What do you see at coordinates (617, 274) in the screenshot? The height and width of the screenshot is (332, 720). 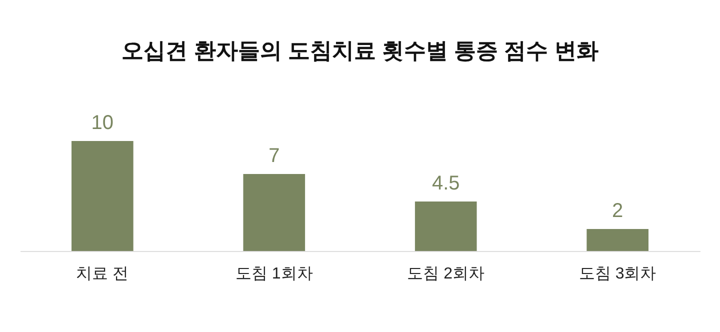 I see `x-tick-label: 도침 3회차` at bounding box center [617, 274].